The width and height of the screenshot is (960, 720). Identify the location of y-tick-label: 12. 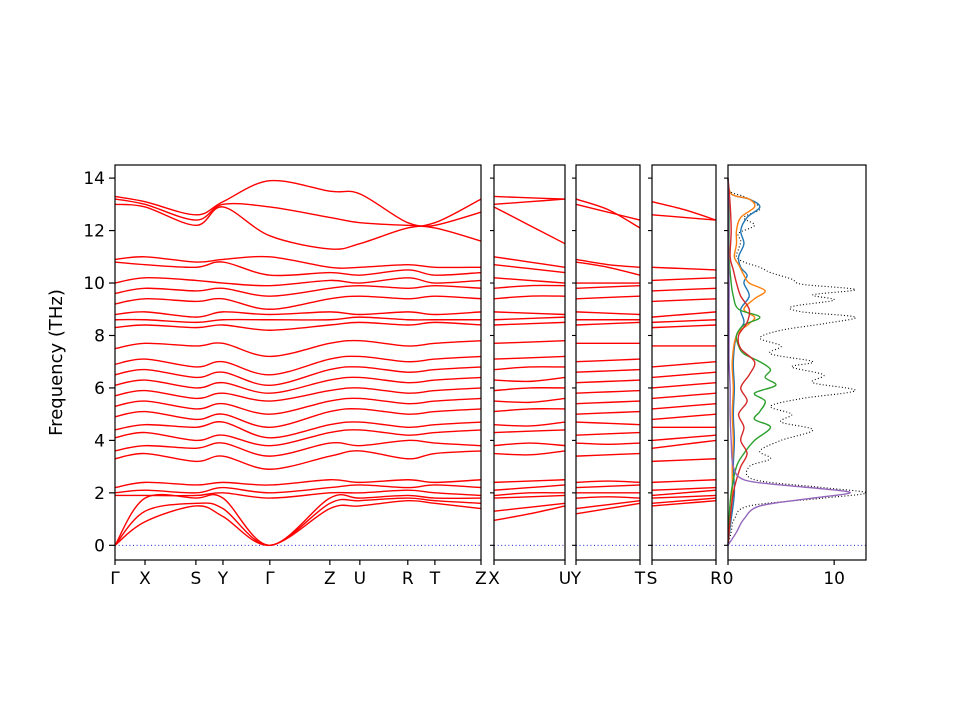
(94, 232).